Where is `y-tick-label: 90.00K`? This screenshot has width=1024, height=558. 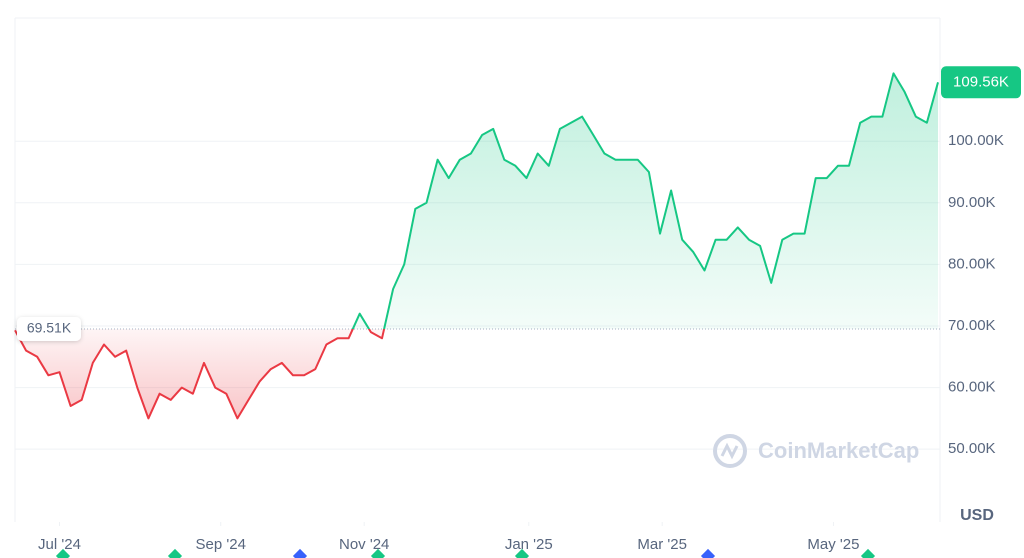 y-tick-label: 90.00K is located at coordinates (972, 202).